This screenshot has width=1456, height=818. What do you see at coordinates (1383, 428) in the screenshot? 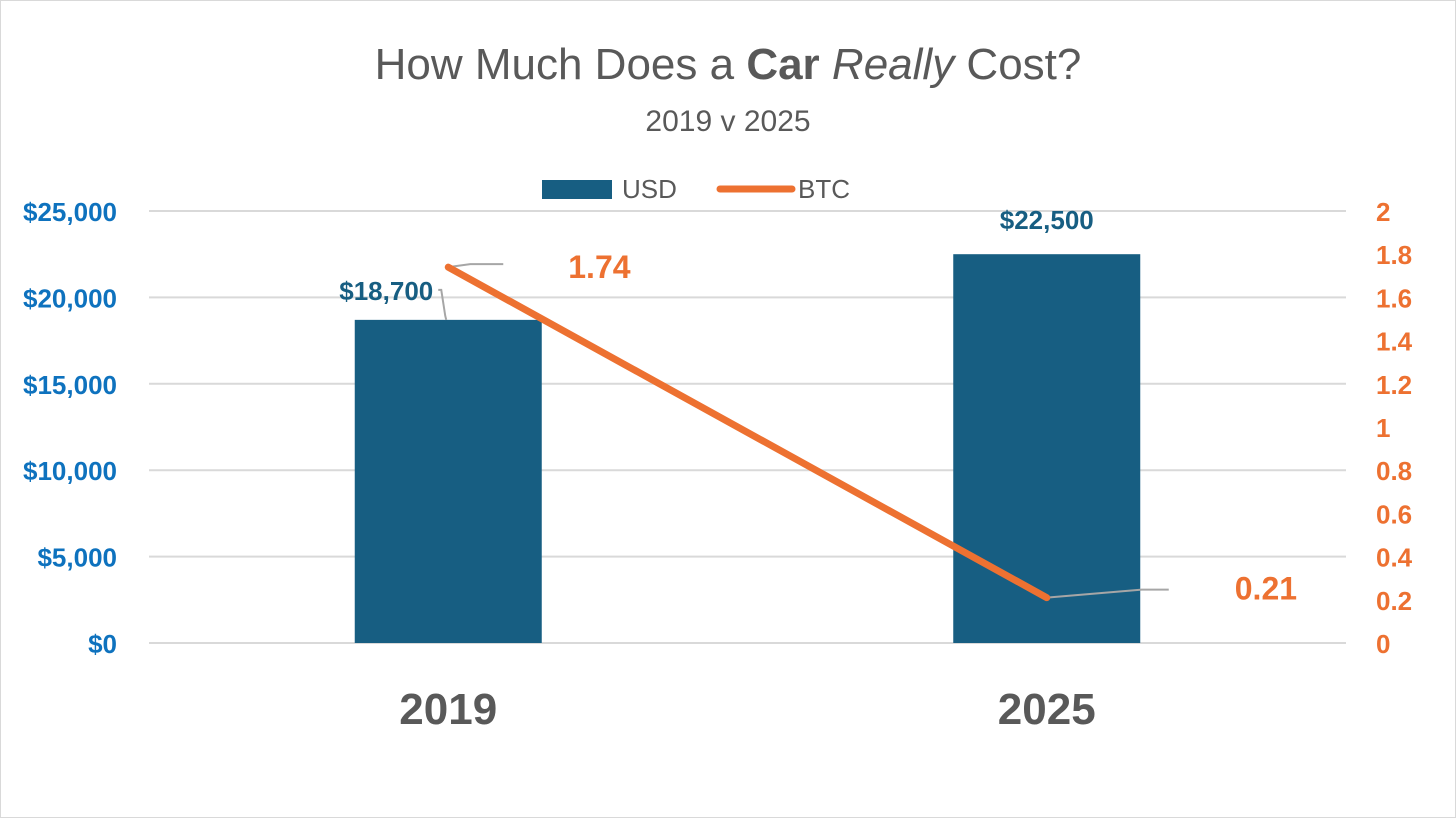
I see `right-tick-label: 1` at bounding box center [1383, 428].